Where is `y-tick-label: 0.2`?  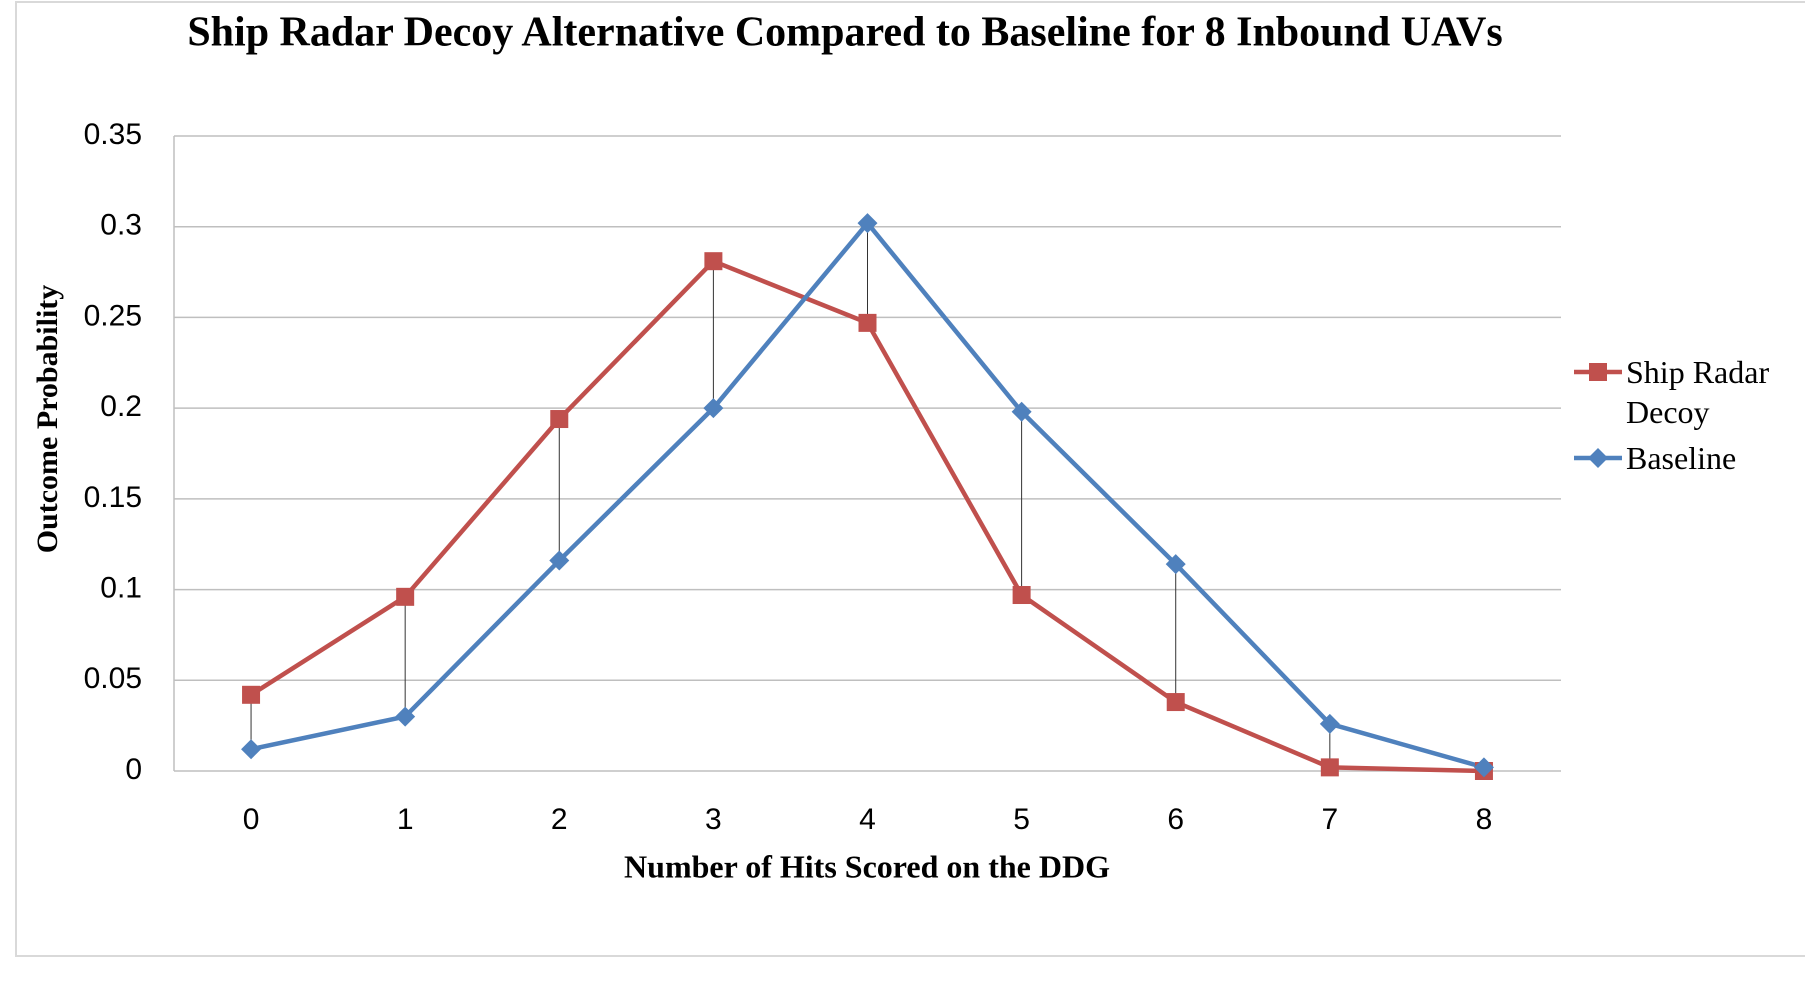
y-tick-label: 0.2 is located at coordinates (121, 406).